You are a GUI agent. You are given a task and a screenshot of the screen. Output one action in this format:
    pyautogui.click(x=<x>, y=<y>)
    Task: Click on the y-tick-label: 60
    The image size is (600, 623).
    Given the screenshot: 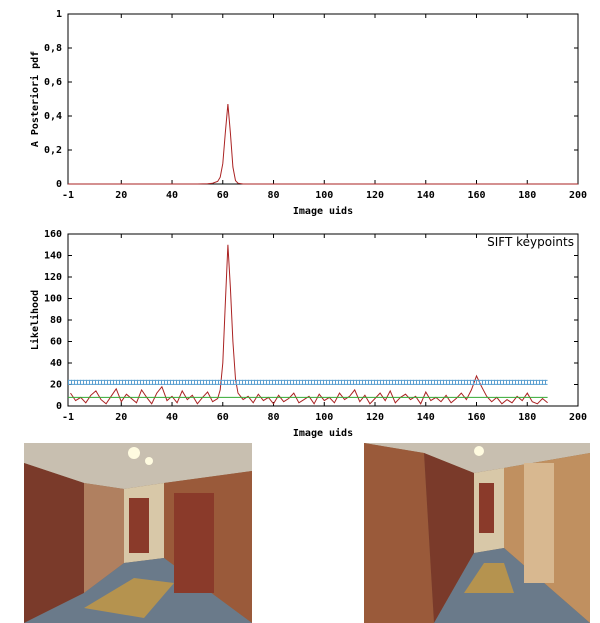 What is the action you would take?
    pyautogui.click(x=56, y=342)
    